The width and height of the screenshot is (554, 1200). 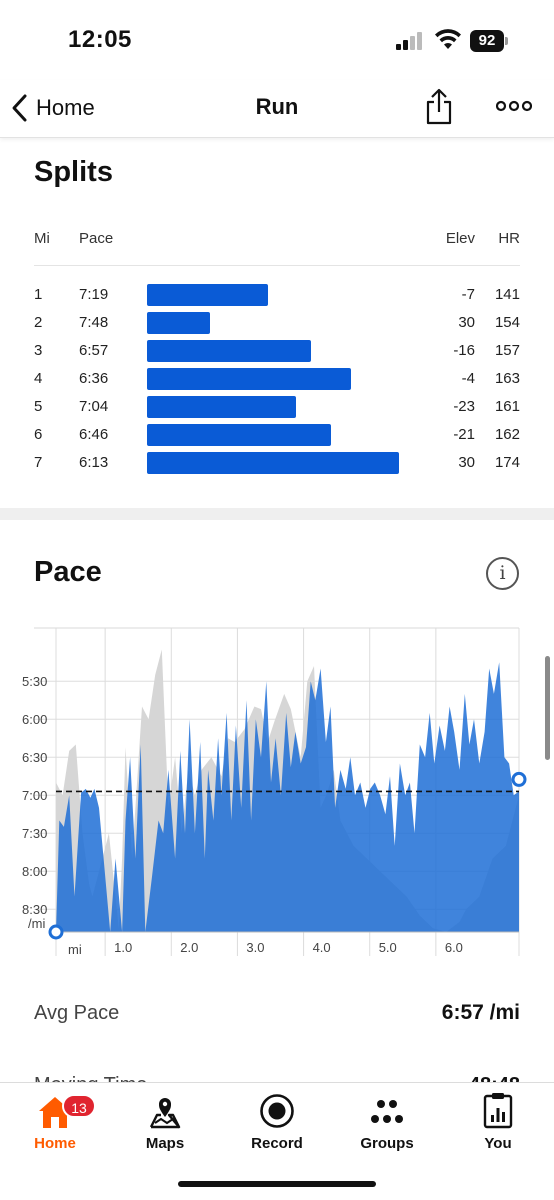 I want to click on y-unit-label: /mi, so click(x=36, y=923).